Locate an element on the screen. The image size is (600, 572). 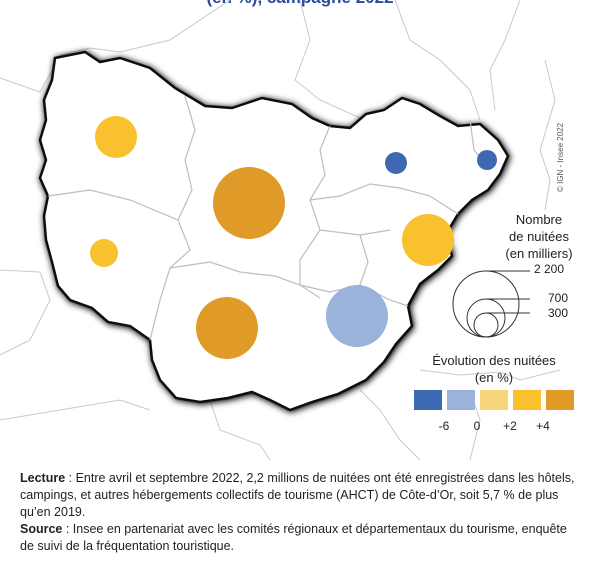
color-scale-tick: -6 is located at coordinates (444, 426).